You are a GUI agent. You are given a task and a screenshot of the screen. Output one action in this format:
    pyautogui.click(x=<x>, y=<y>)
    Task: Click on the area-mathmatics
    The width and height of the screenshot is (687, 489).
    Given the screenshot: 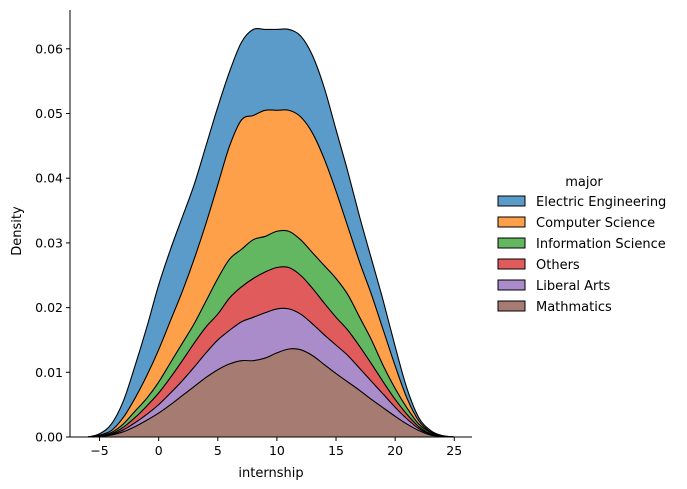 What is the action you would take?
    pyautogui.click(x=271, y=393)
    